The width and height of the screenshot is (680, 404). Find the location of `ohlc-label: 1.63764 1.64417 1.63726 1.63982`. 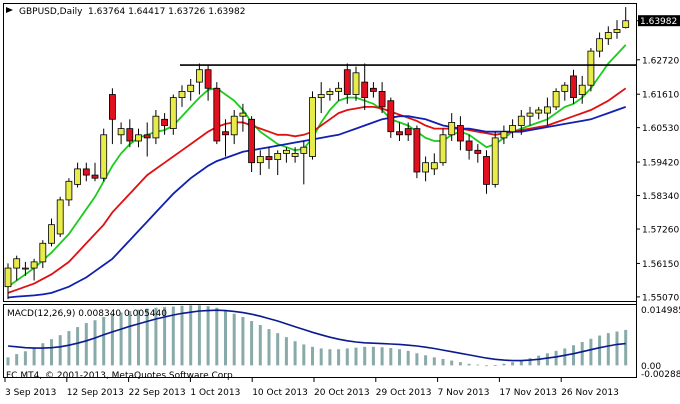

ohlc-label: 1.63764 1.64417 1.63726 1.63982 is located at coordinates (166, 12).